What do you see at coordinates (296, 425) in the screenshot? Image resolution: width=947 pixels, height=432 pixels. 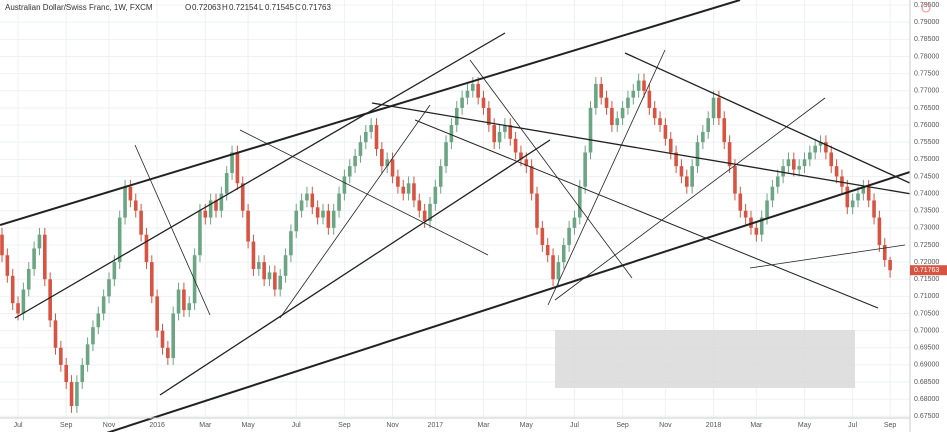 I see `x-tick-label: Jul` at bounding box center [296, 425].